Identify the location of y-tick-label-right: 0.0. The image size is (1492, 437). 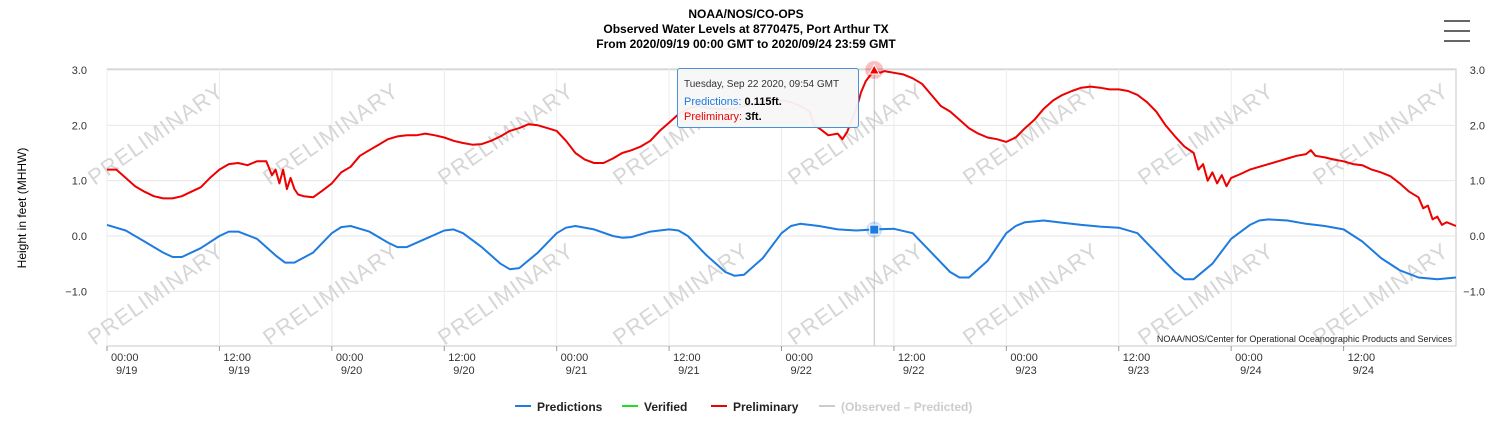
(1477, 237).